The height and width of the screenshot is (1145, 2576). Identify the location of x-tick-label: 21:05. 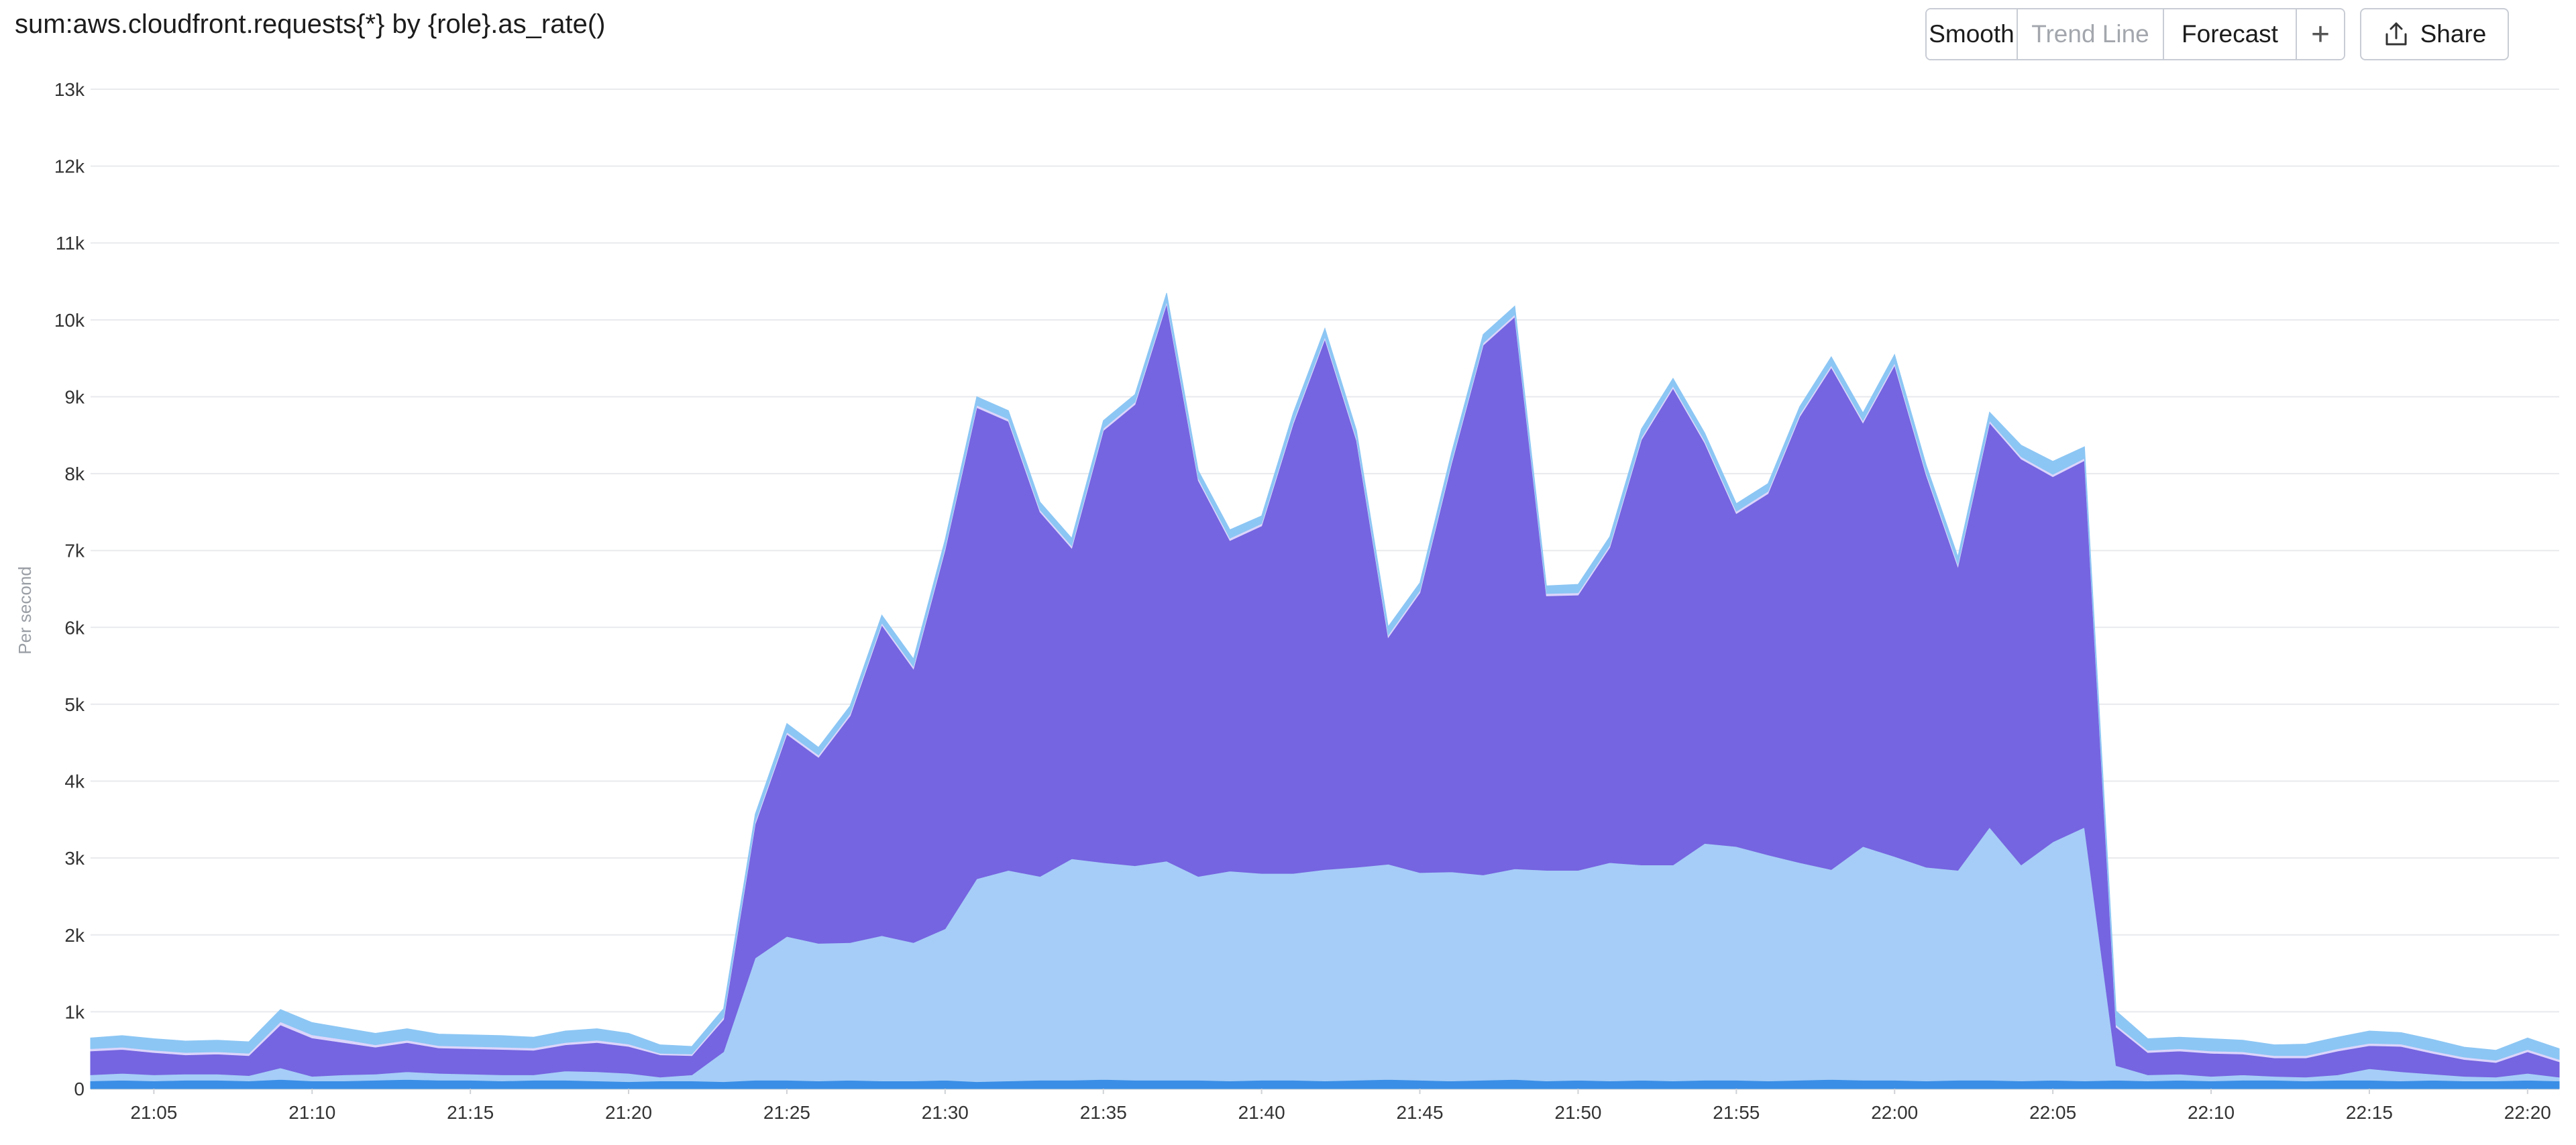
(153, 1112).